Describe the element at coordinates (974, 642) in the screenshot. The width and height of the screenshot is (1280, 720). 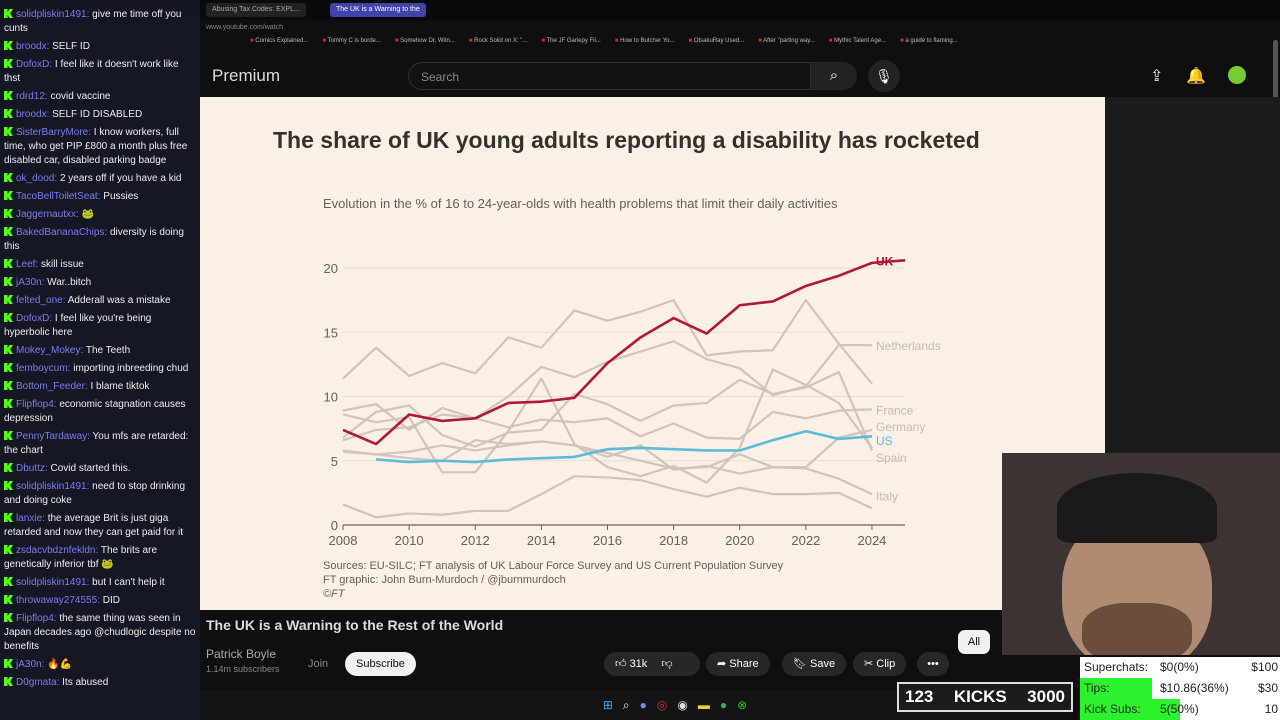
I see `filter-chip-all: All` at that location.